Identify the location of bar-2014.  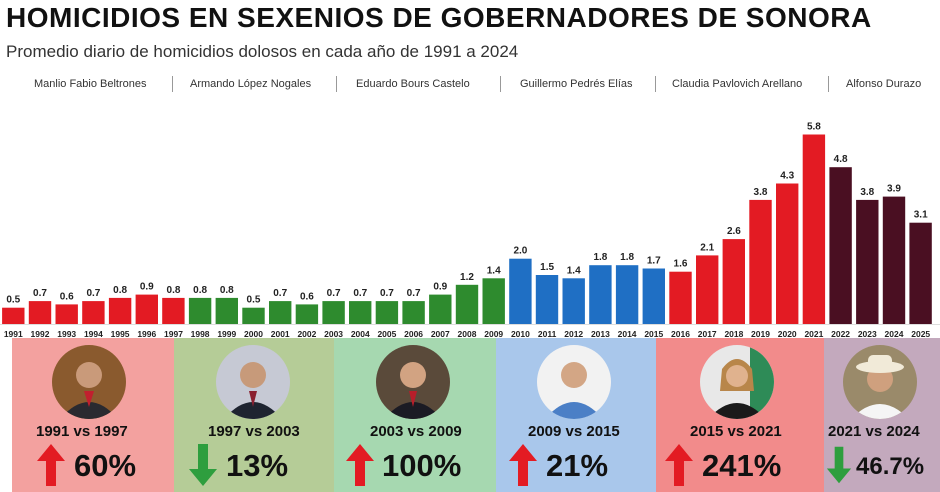
(627, 294).